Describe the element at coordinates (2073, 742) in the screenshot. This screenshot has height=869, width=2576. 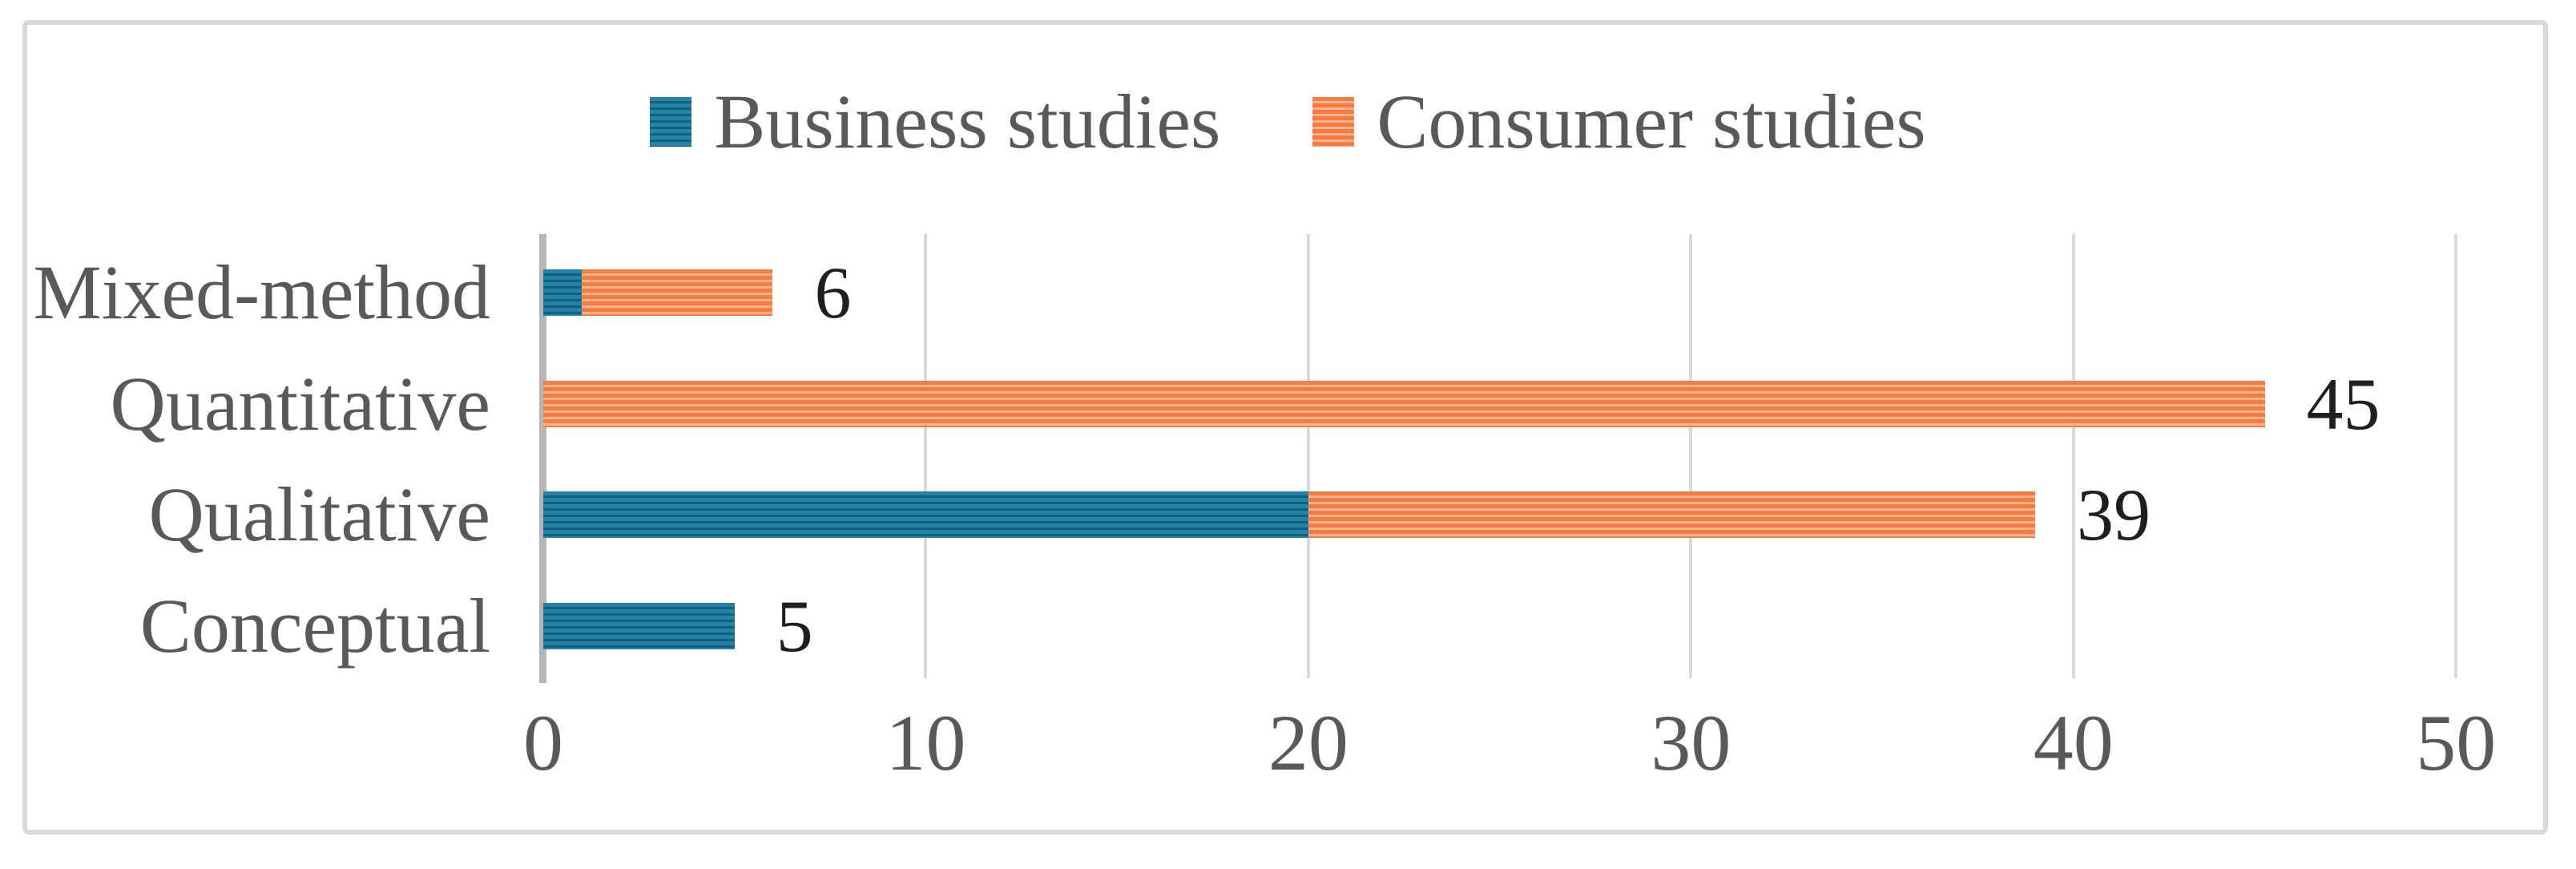
I see `x-tick-label-40: 40` at that location.